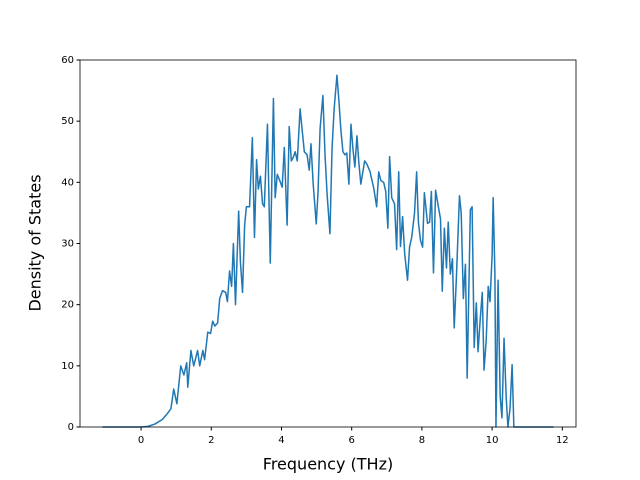  I want to click on x-tick-label: 12, so click(562, 440).